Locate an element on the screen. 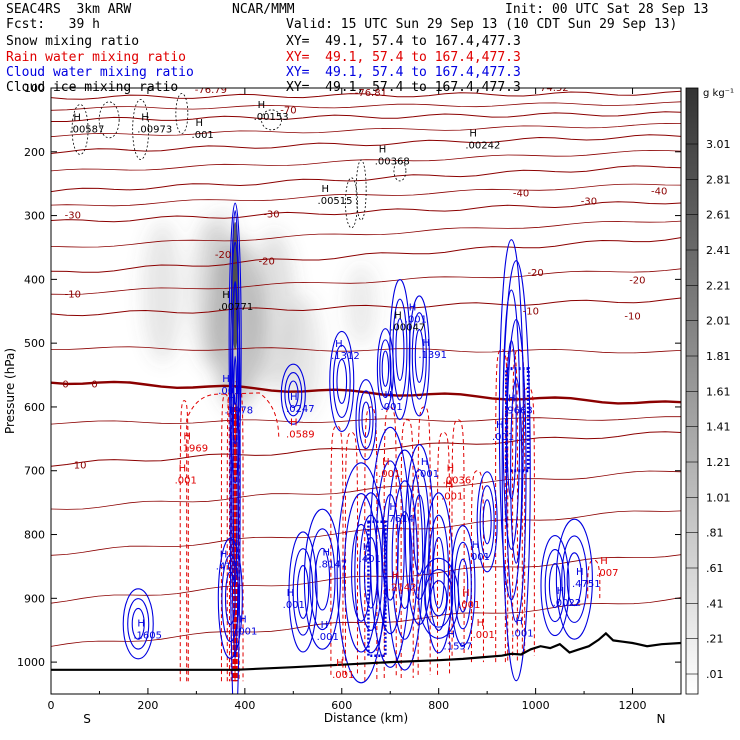 Image resolution: width=740 pixels, height=740 pixels. north-label: N is located at coordinates (661, 719).